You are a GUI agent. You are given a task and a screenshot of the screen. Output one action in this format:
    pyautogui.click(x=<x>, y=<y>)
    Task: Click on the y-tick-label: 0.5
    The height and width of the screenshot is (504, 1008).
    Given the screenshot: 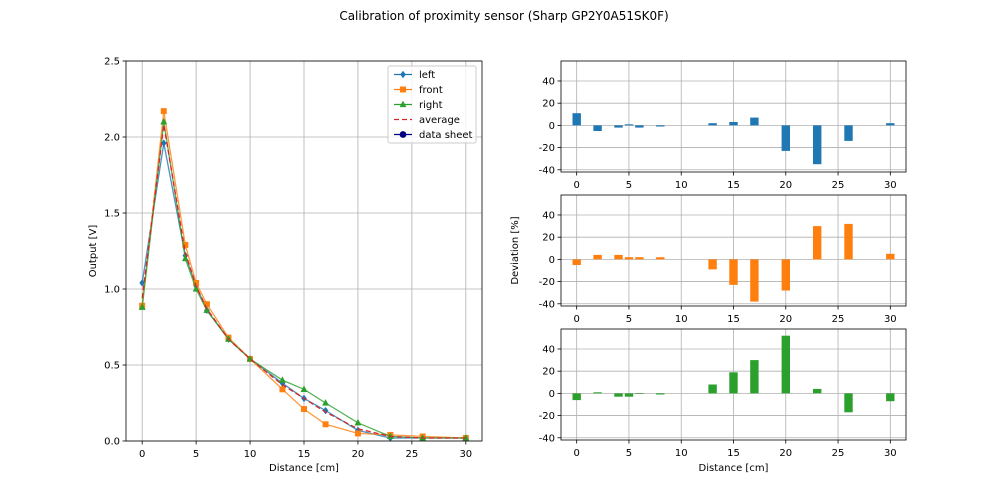 What is the action you would take?
    pyautogui.click(x=112, y=366)
    